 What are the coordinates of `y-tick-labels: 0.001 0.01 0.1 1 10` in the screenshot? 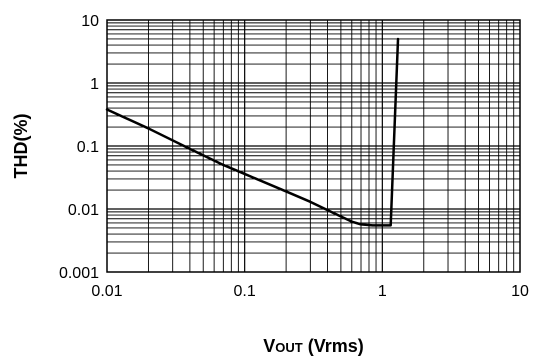 It's located at (79, 147).